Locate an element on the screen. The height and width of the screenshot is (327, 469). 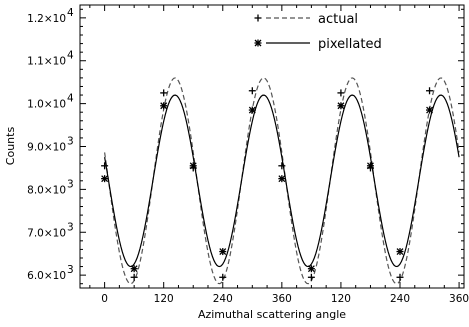
x-tick-label-1: 120 is located at coordinates (164, 299).